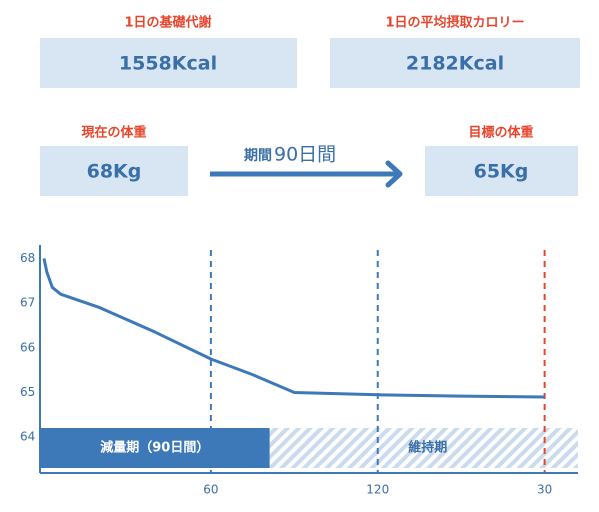  What do you see at coordinates (27, 392) in the screenshot?
I see `y-tick-label: 65` at bounding box center [27, 392].